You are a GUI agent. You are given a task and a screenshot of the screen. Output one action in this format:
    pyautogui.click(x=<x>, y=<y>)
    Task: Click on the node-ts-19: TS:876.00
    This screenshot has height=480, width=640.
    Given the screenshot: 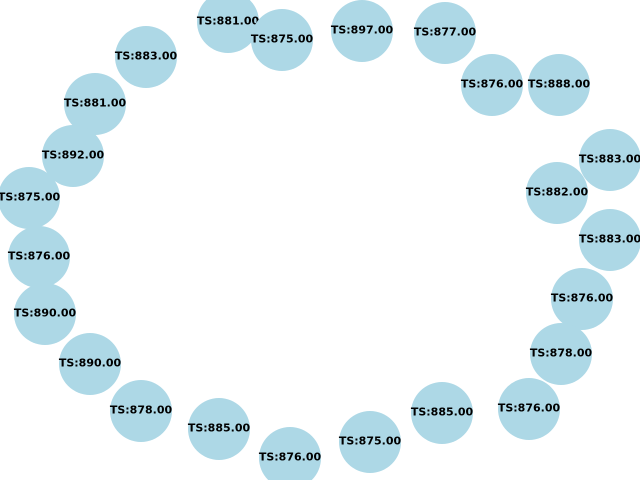 What is the action you would take?
    pyautogui.click(x=529, y=409)
    